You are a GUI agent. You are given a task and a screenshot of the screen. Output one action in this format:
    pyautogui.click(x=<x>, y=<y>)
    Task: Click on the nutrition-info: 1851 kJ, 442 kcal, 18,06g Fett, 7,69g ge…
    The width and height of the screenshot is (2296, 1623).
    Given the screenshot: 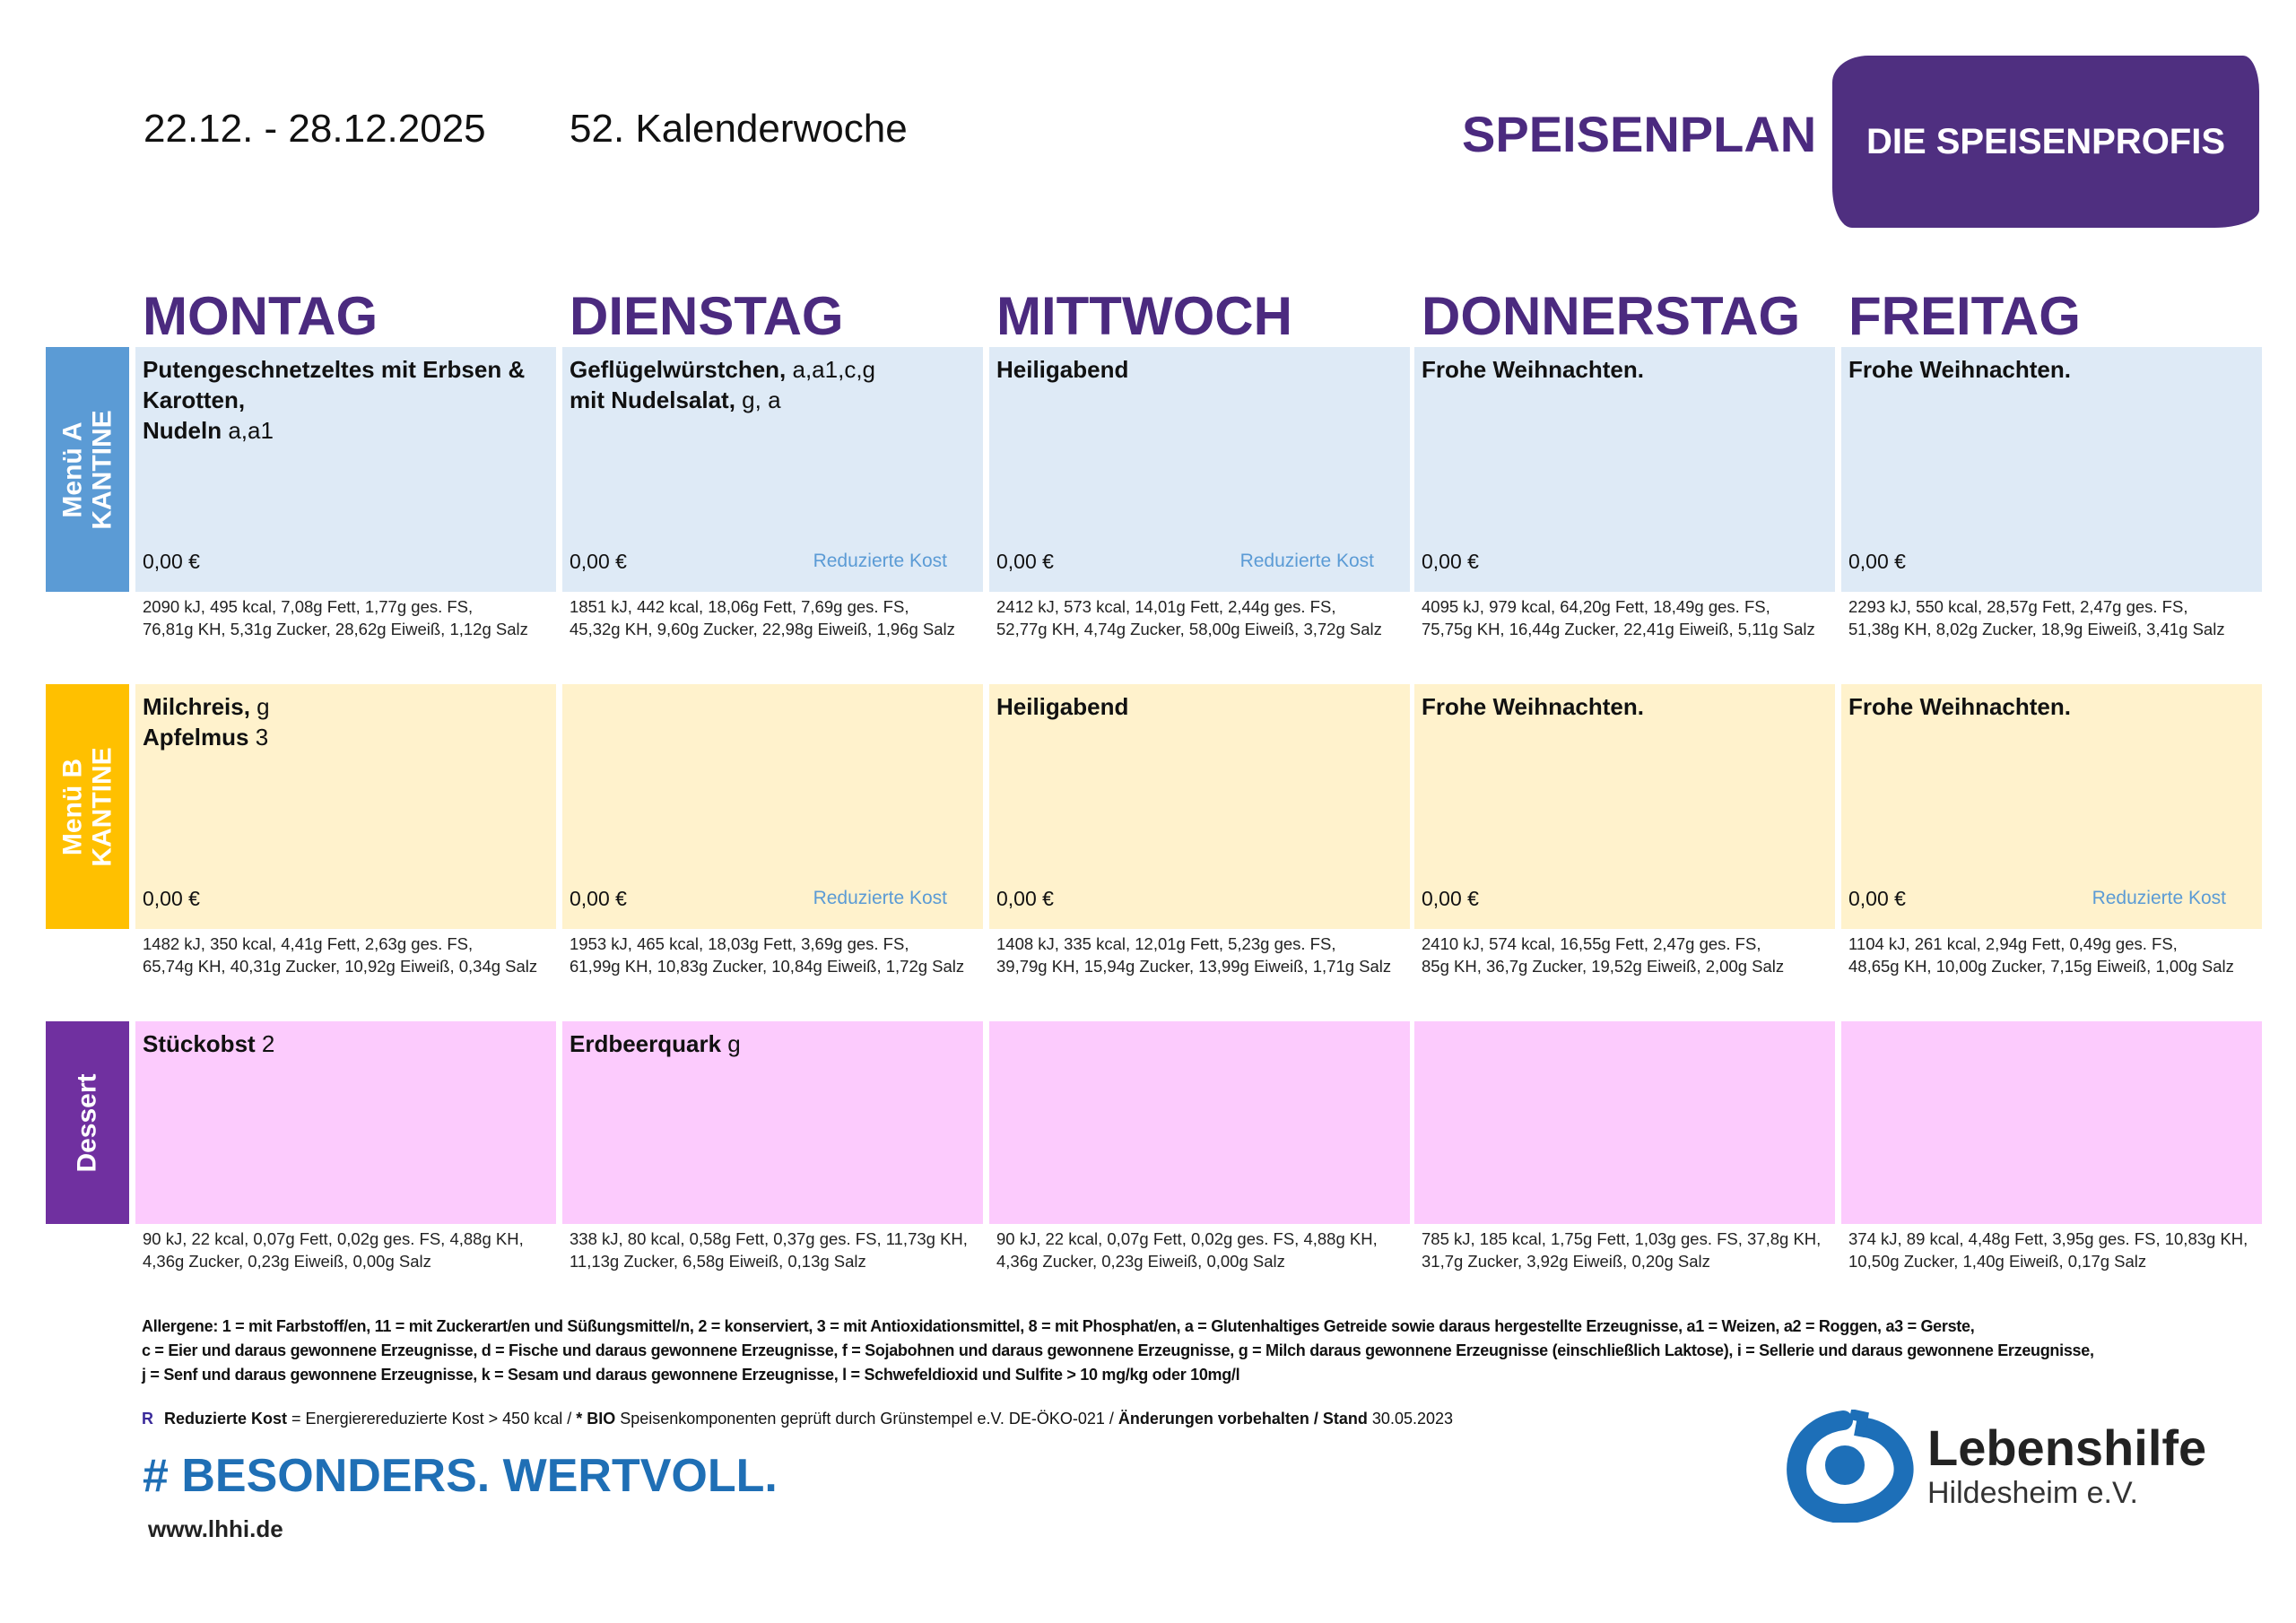 What is the action you would take?
    pyautogui.click(x=772, y=617)
    